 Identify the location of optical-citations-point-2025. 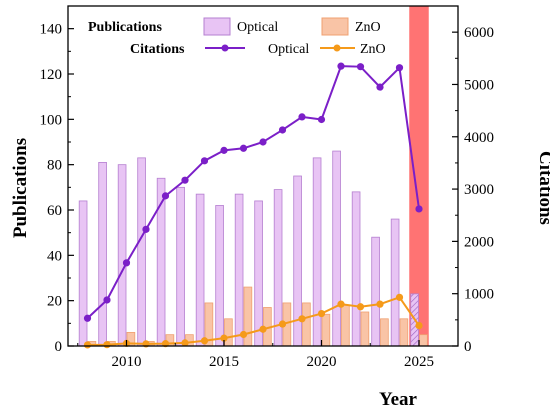
(419, 209).